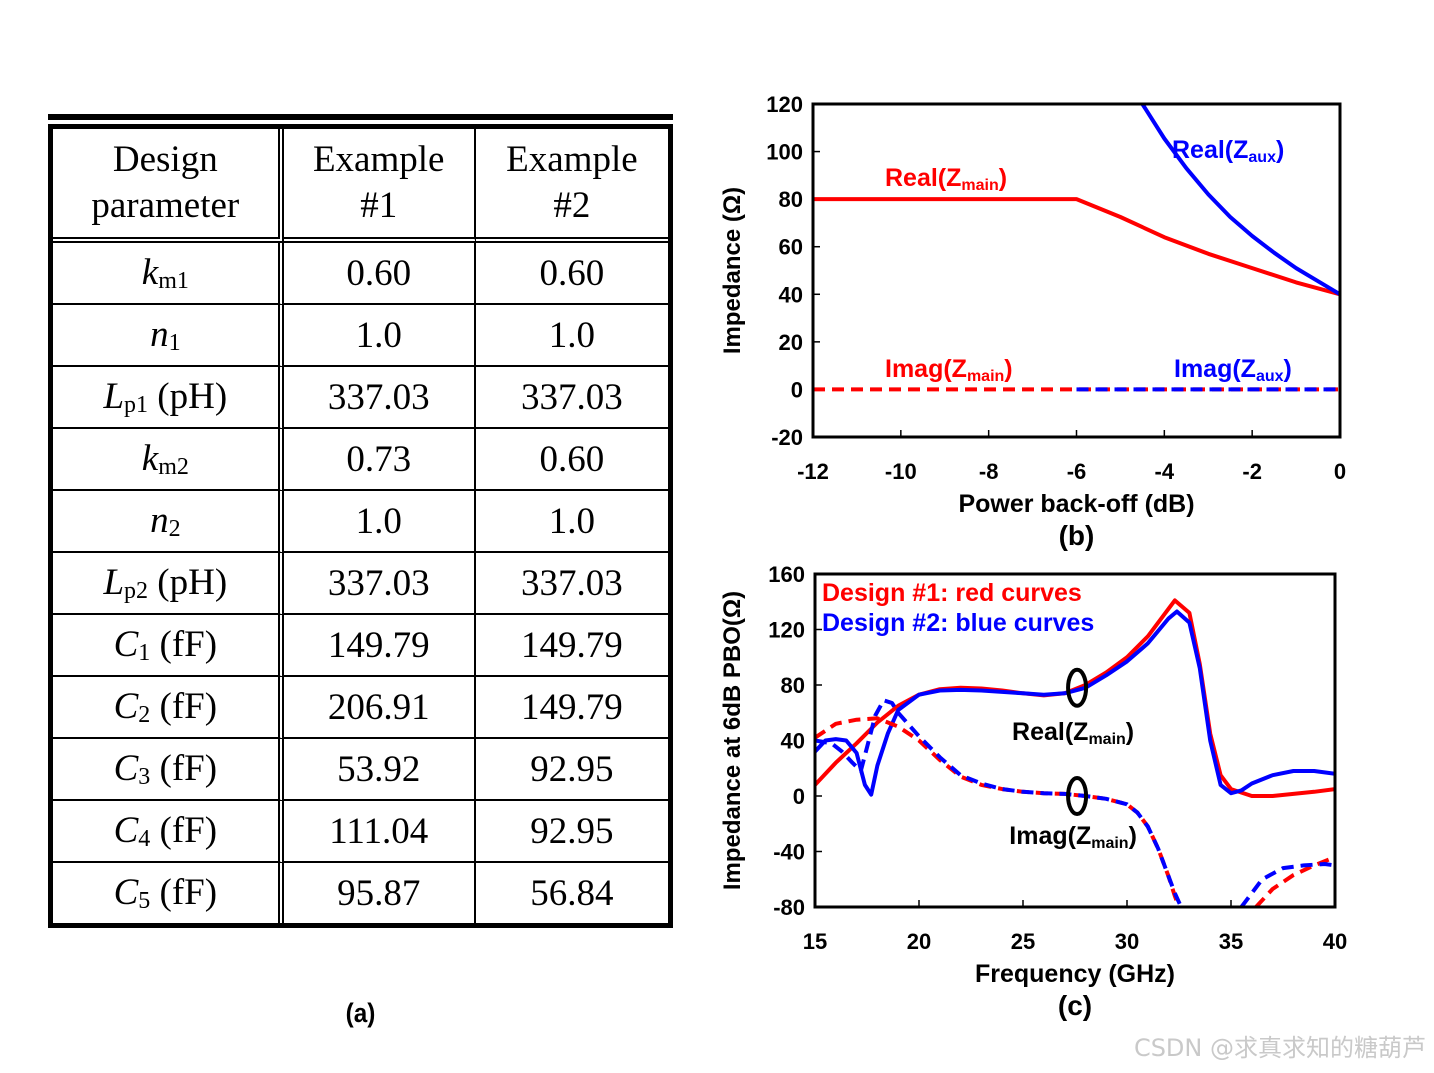 This screenshot has height=1073, width=1434. What do you see at coordinates (1262, 157) in the screenshot?
I see `series-label-sub: aux` at bounding box center [1262, 157].